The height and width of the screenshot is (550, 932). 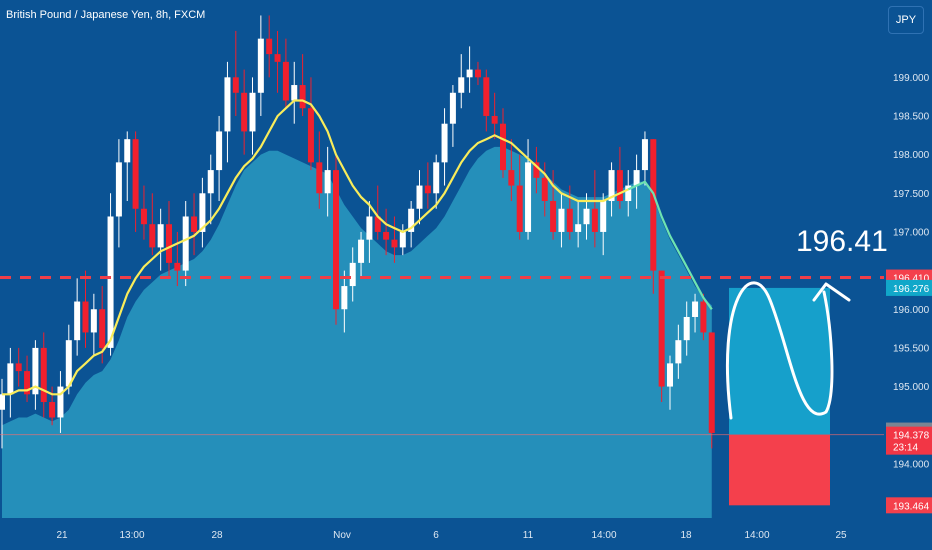 I want to click on x-tick-label: 21, so click(x=62, y=535).